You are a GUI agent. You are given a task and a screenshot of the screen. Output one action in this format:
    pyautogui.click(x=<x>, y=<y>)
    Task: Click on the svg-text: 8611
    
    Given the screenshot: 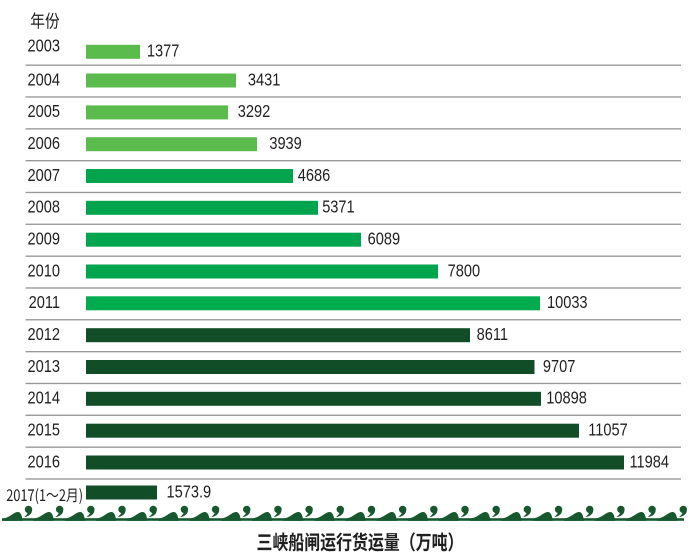 What is the action you would take?
    pyautogui.click(x=492, y=335)
    